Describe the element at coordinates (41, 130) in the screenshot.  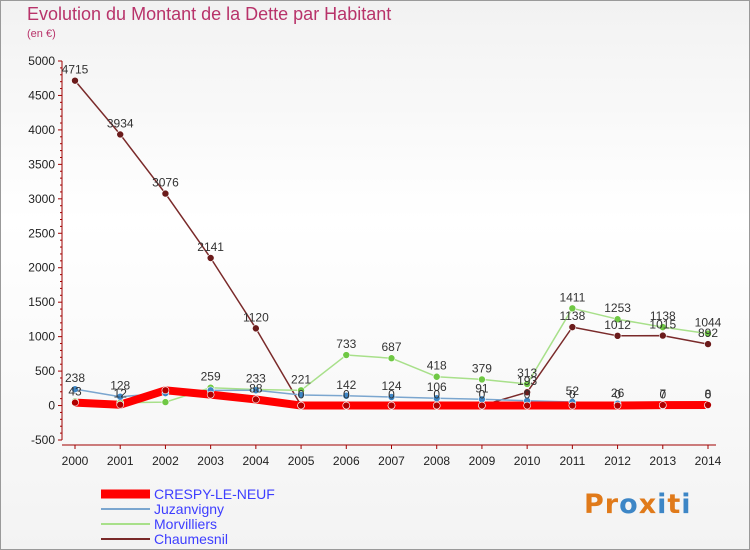
I see `y-tick-label: 4000` at that location.